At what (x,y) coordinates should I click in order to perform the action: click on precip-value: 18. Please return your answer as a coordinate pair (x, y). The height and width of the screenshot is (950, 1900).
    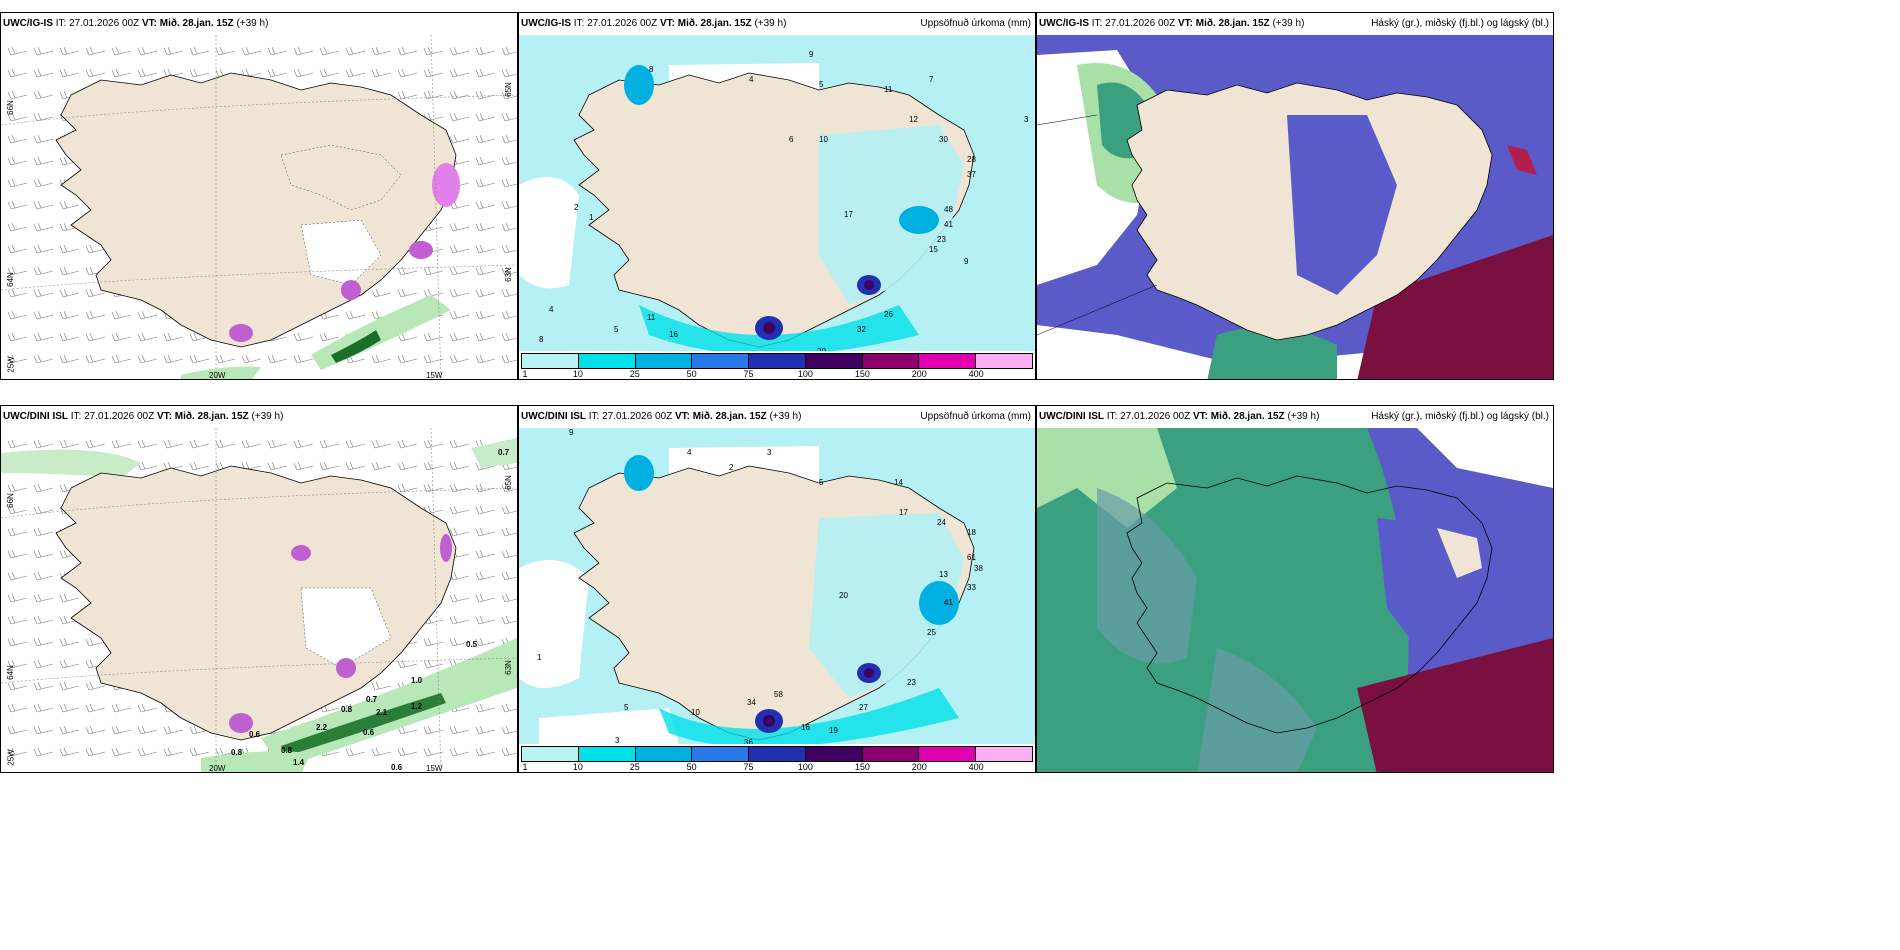
    Looking at the image, I should click on (971, 532).